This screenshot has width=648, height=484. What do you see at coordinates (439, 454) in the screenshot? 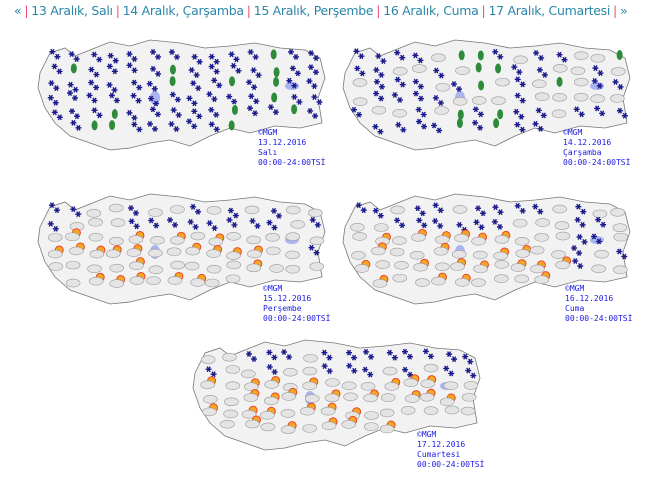
I see `day: Cumartesi` at bounding box center [439, 454].